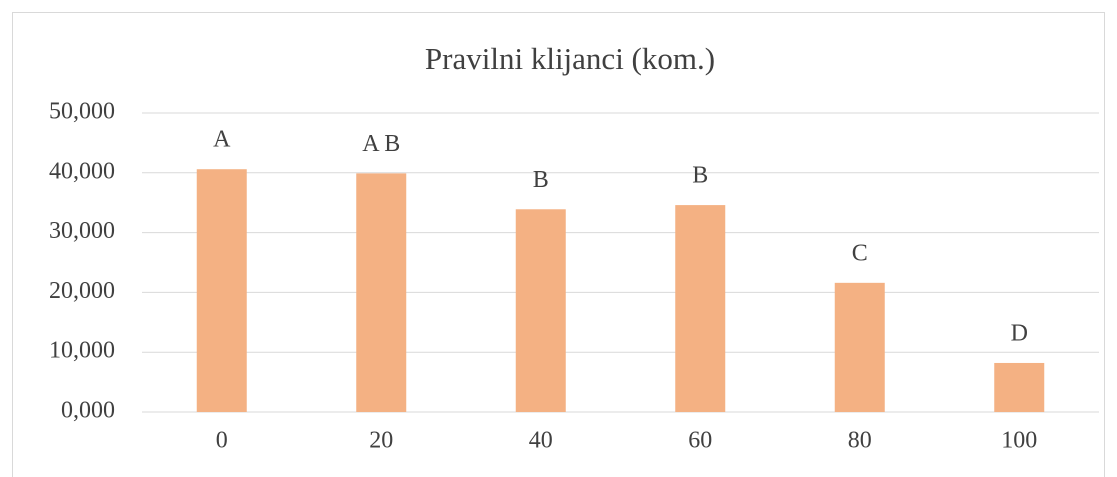 The width and height of the screenshot is (1117, 477). Describe the element at coordinates (700, 441) in the screenshot. I see `x-tick-label: 60` at that location.